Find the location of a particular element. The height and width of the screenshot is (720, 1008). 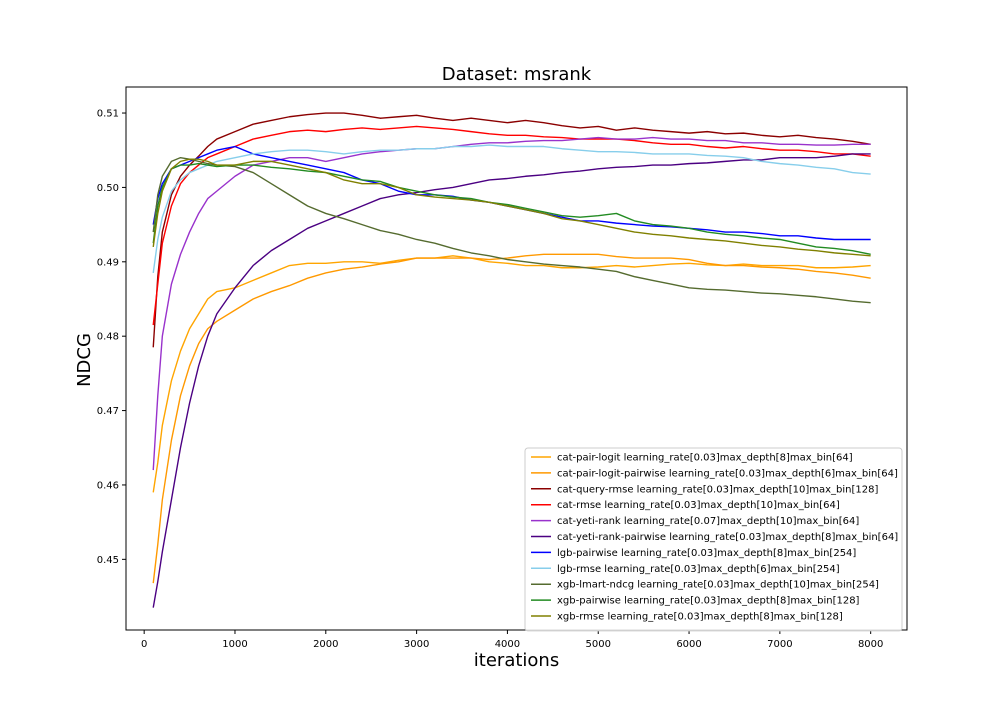

y-axis: 0.45 0.46 0.47 0.48 0.49 0.50 0.51 is located at coordinates (111, 337).